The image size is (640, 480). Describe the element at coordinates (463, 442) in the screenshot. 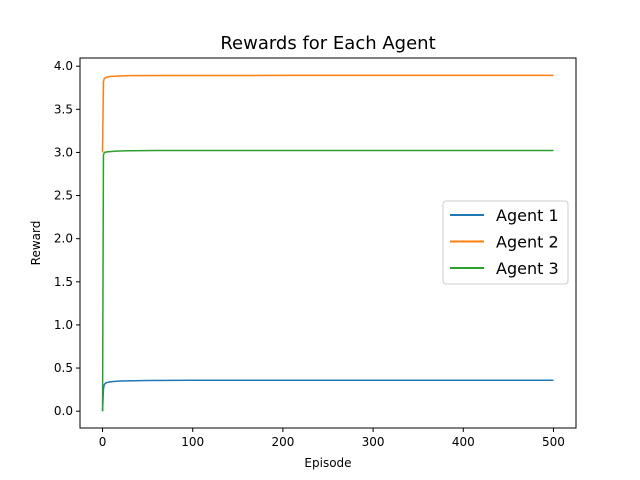

I see `x-tick-label: 400` at that location.